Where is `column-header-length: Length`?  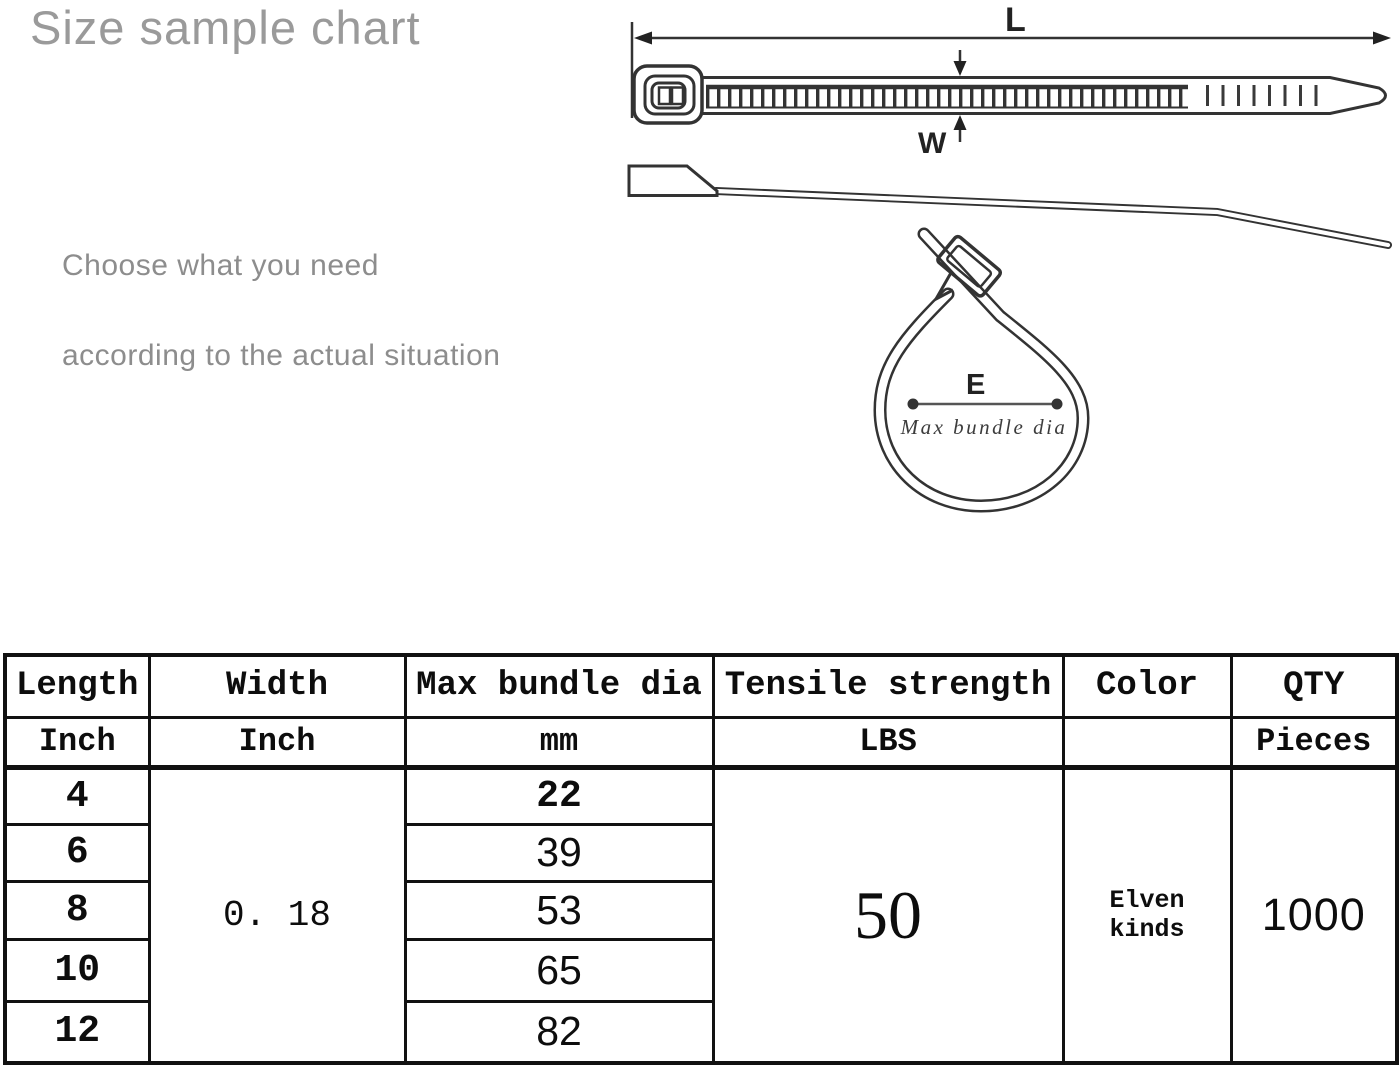
column-header-length: Length is located at coordinates (77, 686).